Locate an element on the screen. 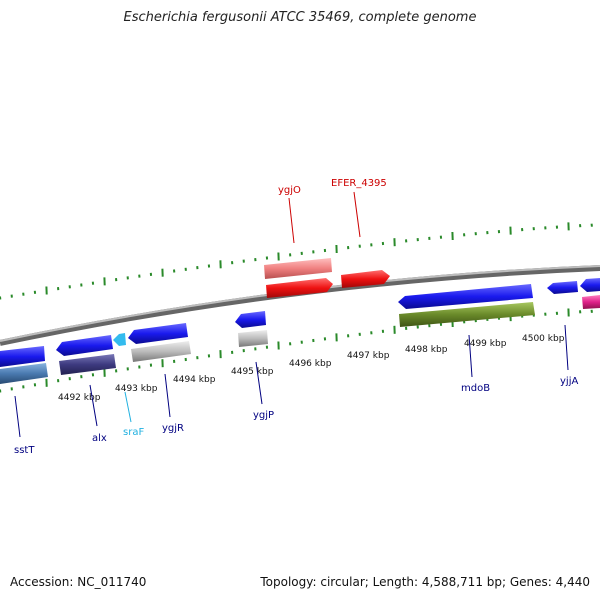 Image resolution: width=600 pixels, height=600 pixels. gene-label-ygjP: ygjP is located at coordinates (263, 415).